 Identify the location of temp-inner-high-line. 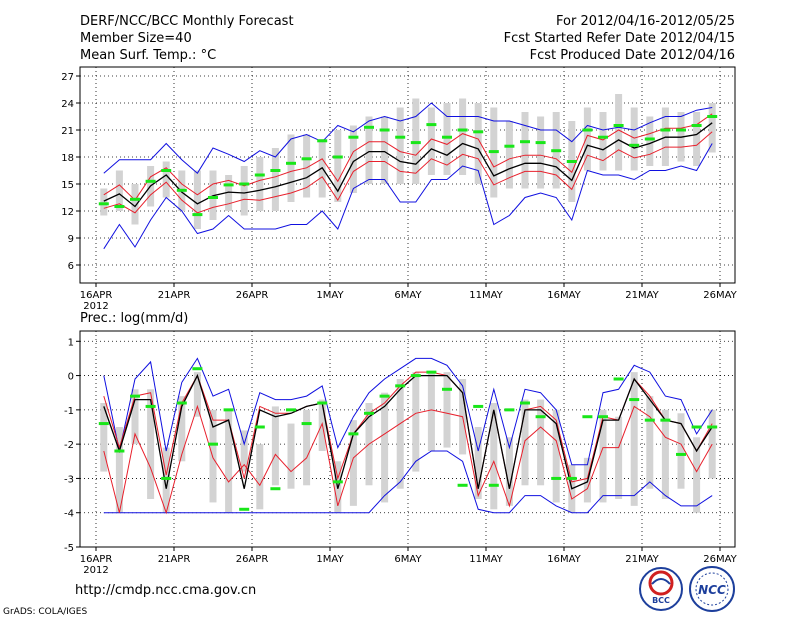
(408, 157).